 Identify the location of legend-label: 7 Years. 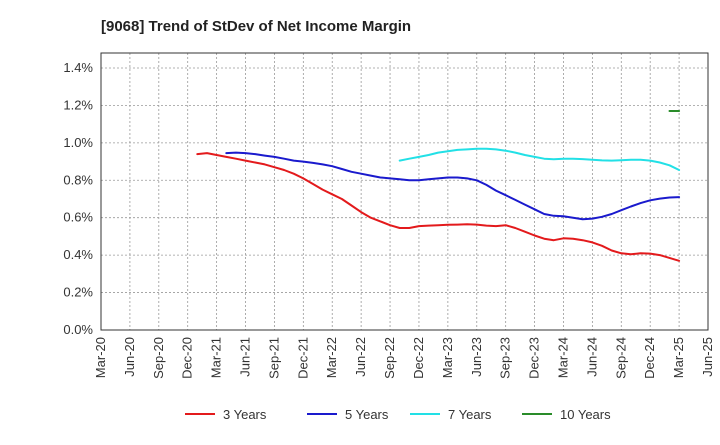
(470, 414).